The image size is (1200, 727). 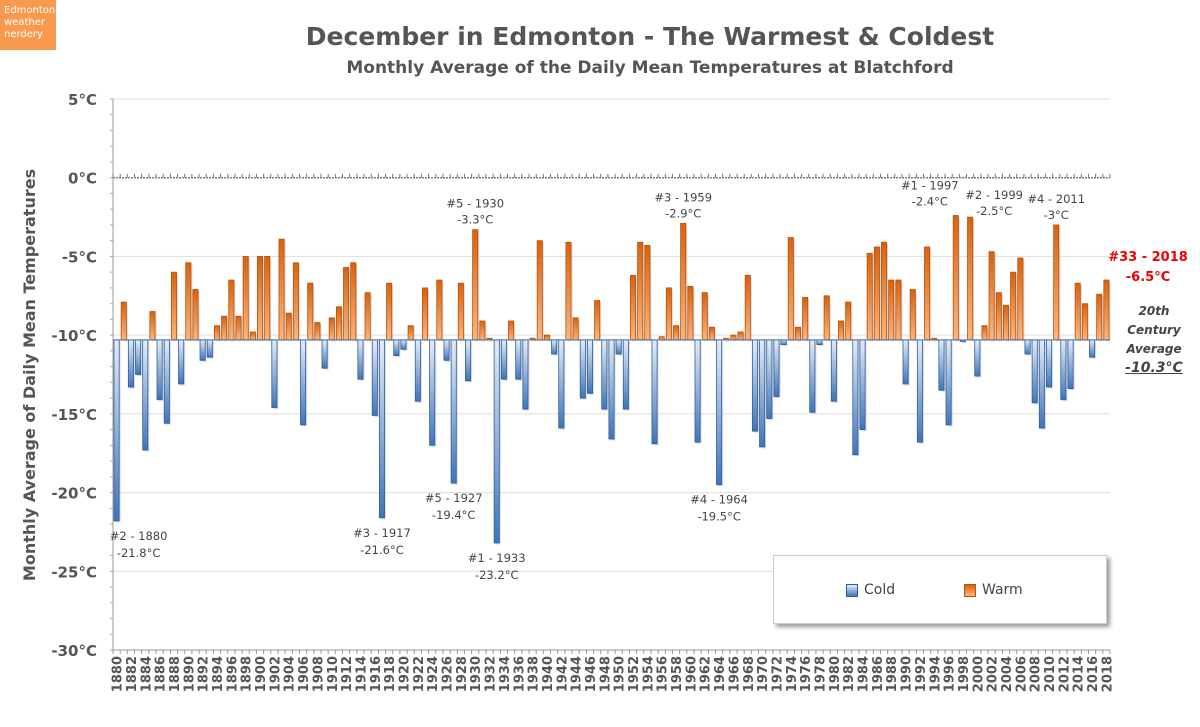 What do you see at coordinates (711, 333) in the screenshot?
I see `bar-1963` at bounding box center [711, 333].